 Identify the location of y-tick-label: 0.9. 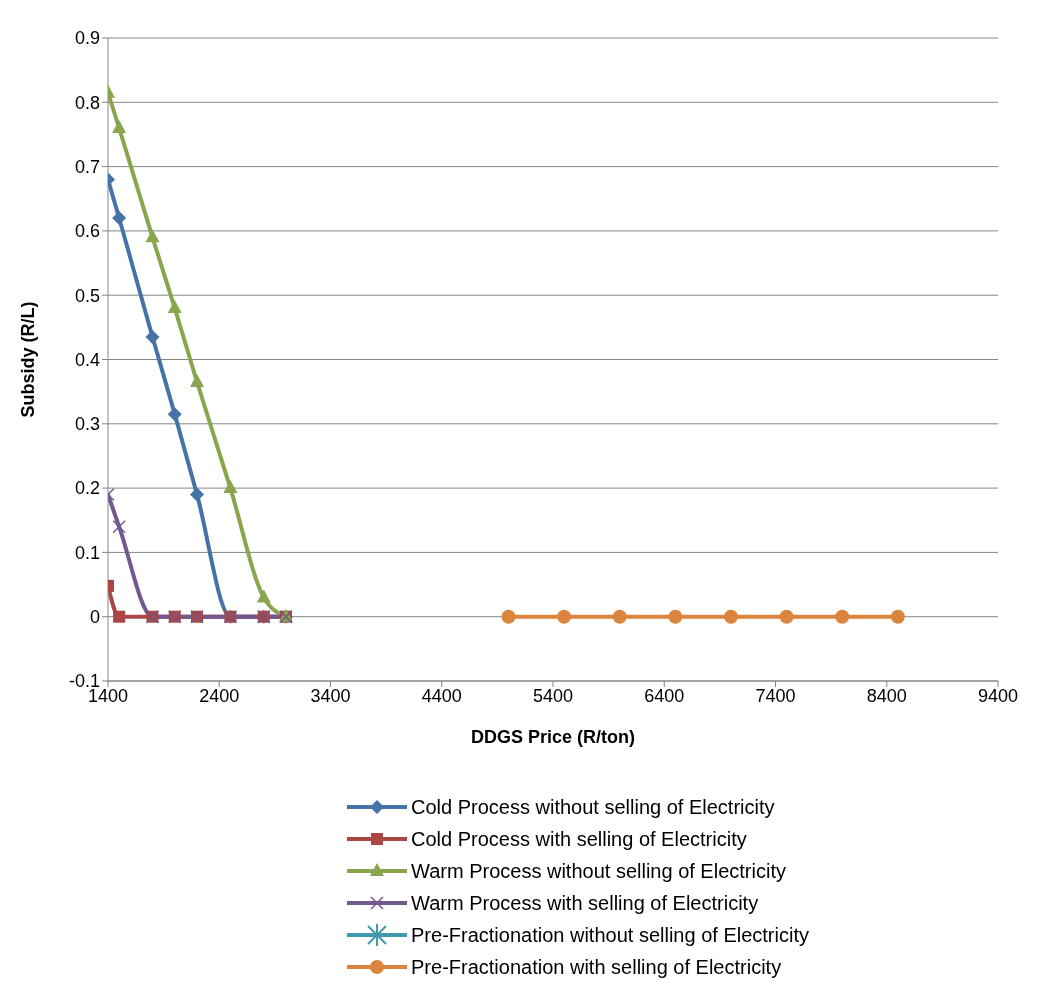
(87, 38).